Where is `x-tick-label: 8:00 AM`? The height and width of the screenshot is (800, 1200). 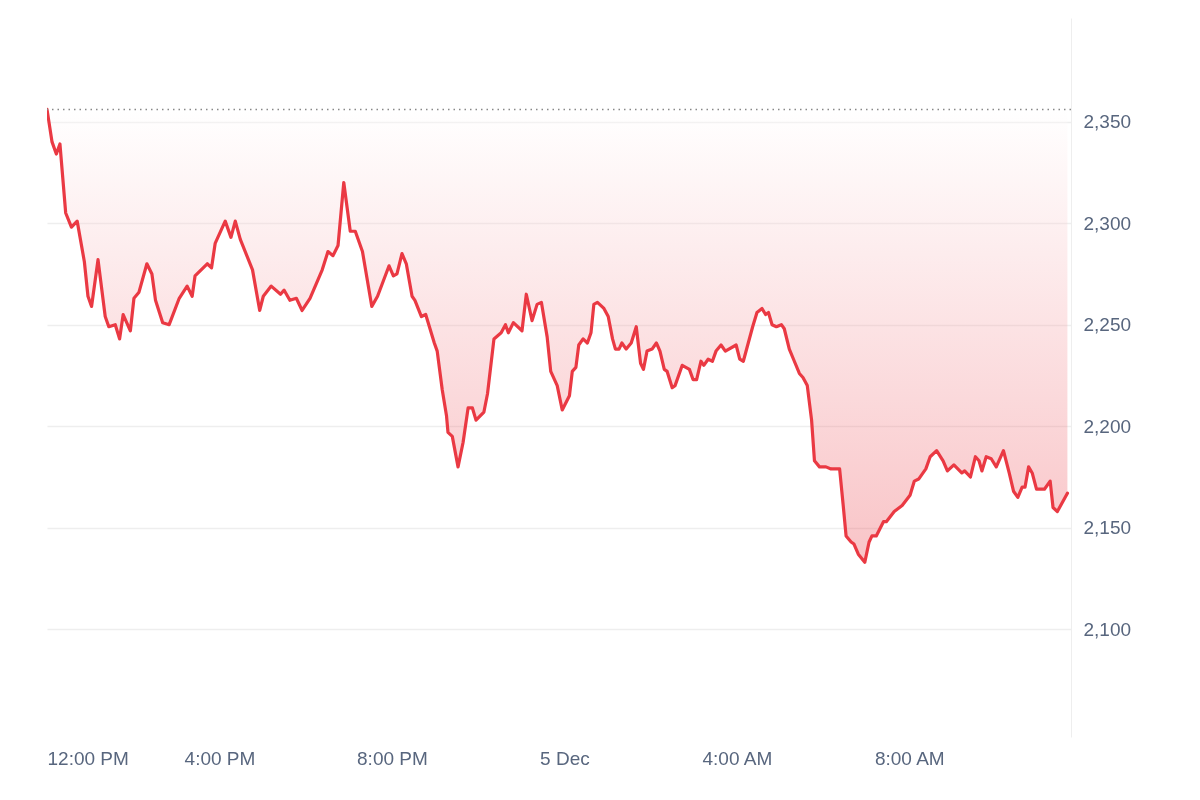 x-tick-label: 8:00 AM is located at coordinates (909, 758).